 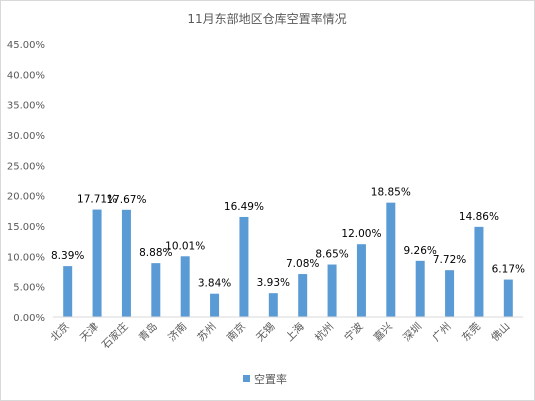 I want to click on data-label: 12.00%, so click(x=361, y=234).